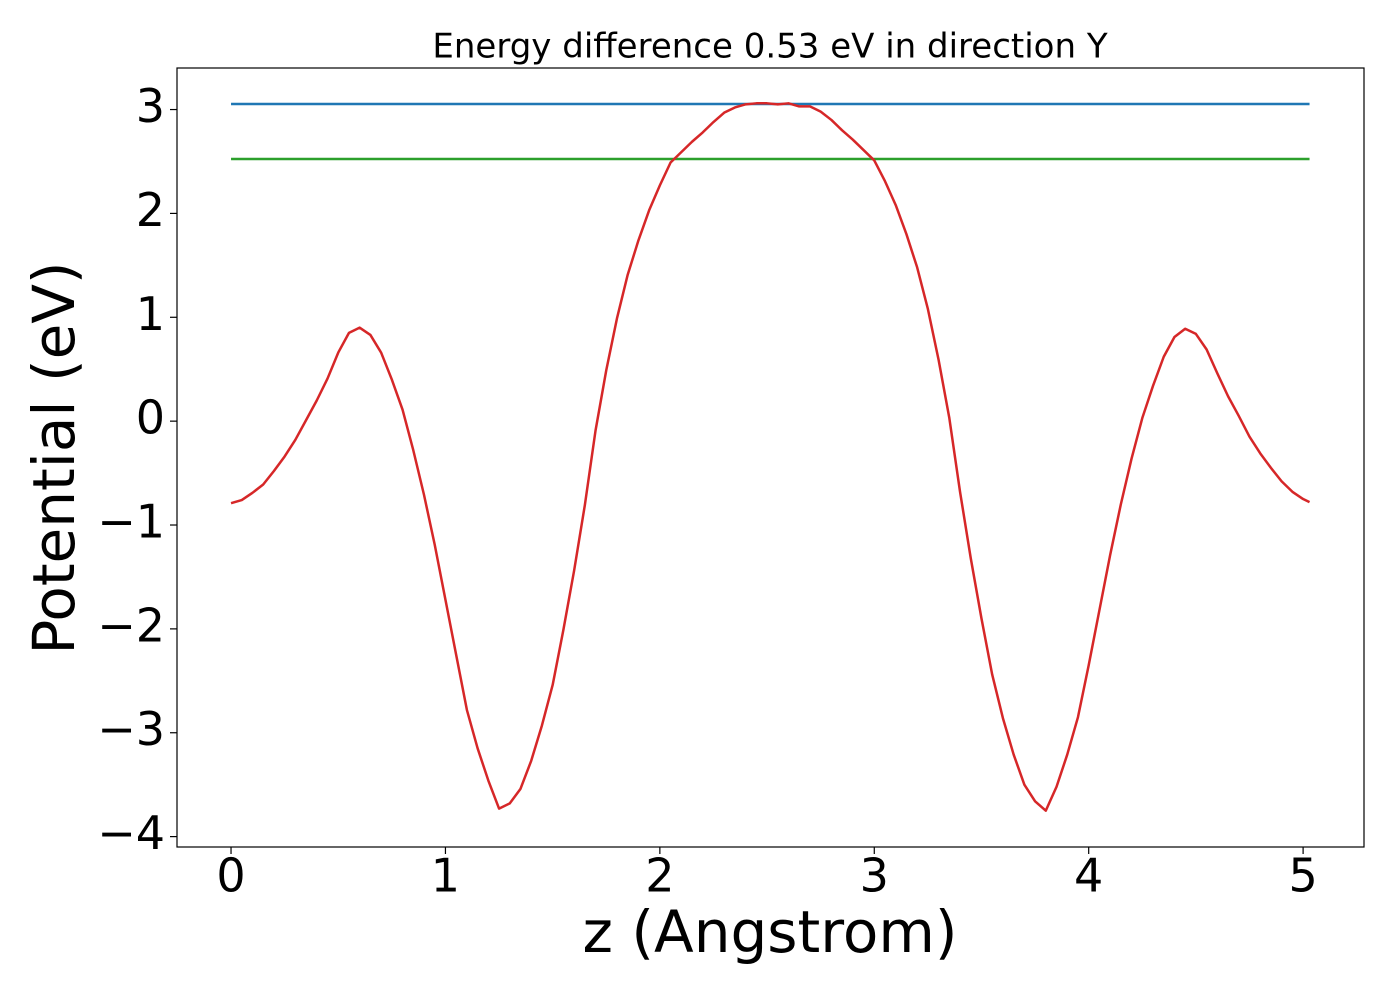 Image resolution: width=1400 pixels, height=1000 pixels. Describe the element at coordinates (1302, 876) in the screenshot. I see `x-tick-label: 5` at that location.